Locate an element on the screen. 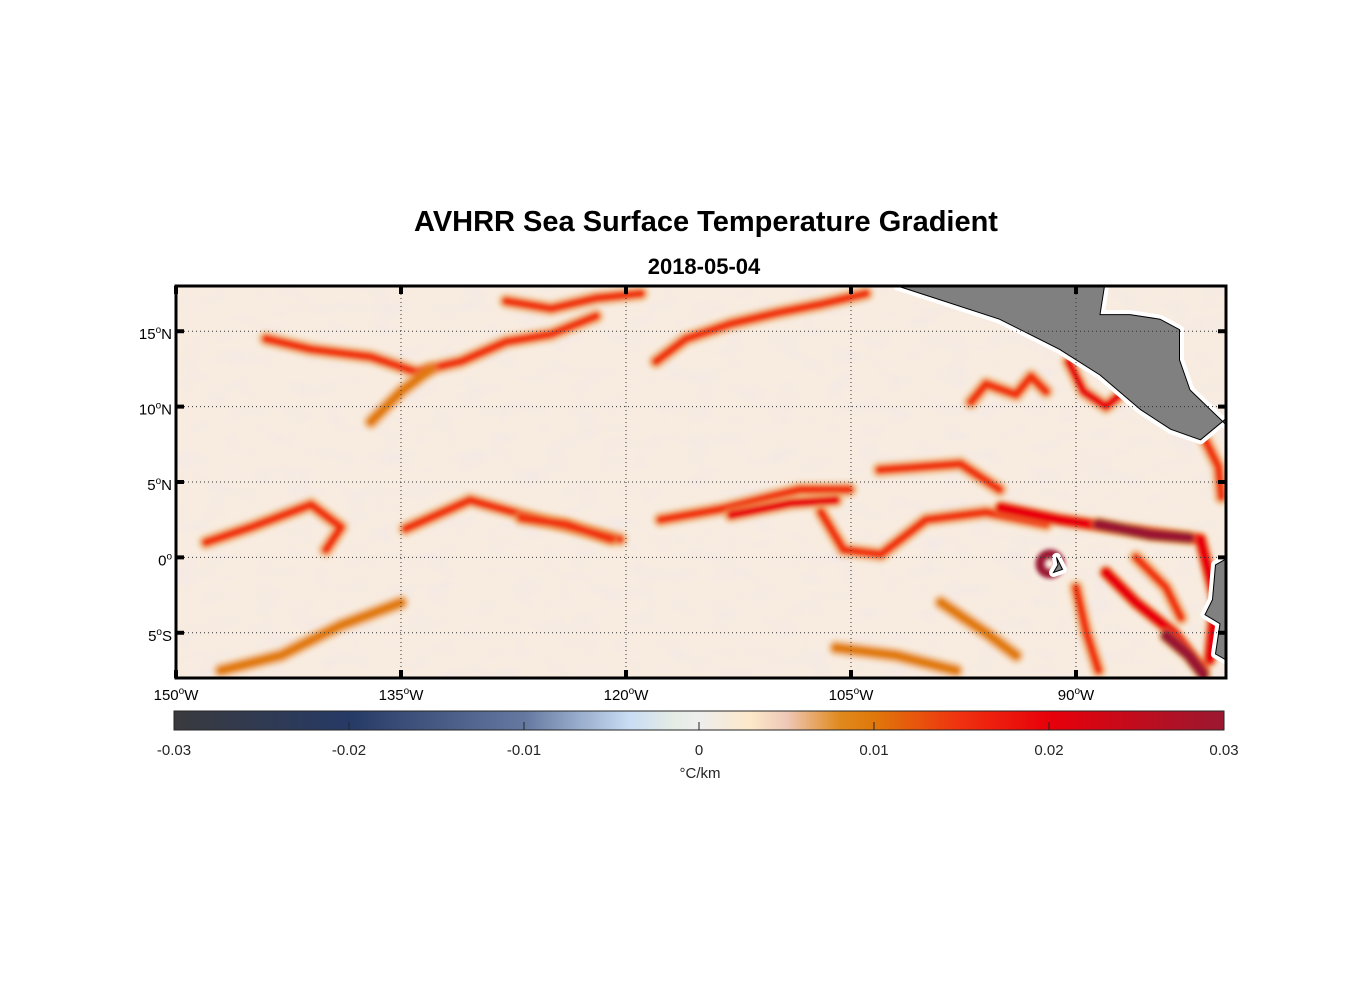 The height and width of the screenshot is (1000, 1356). lat-tick-label: 0o is located at coordinates (165, 560).